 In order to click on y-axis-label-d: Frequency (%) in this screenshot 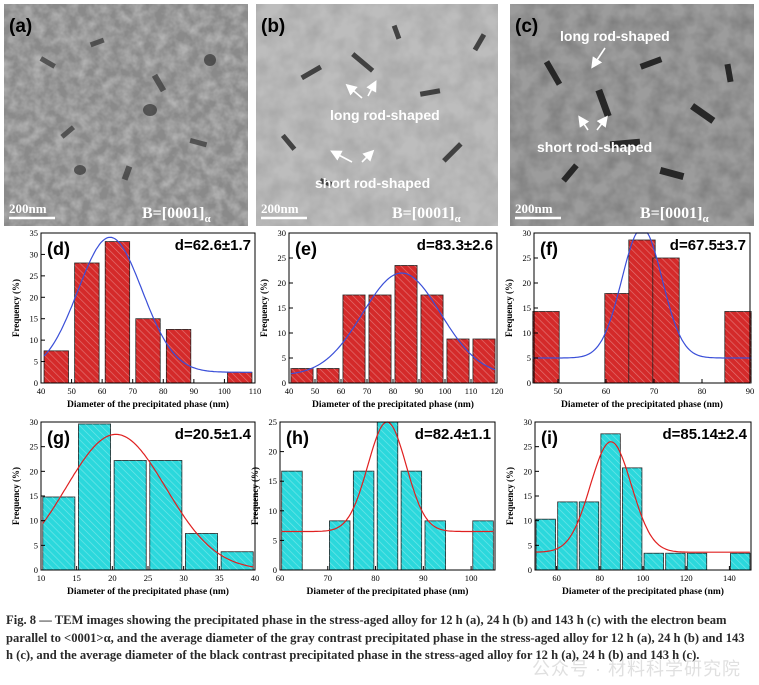, I will do `click(16, 308)`.